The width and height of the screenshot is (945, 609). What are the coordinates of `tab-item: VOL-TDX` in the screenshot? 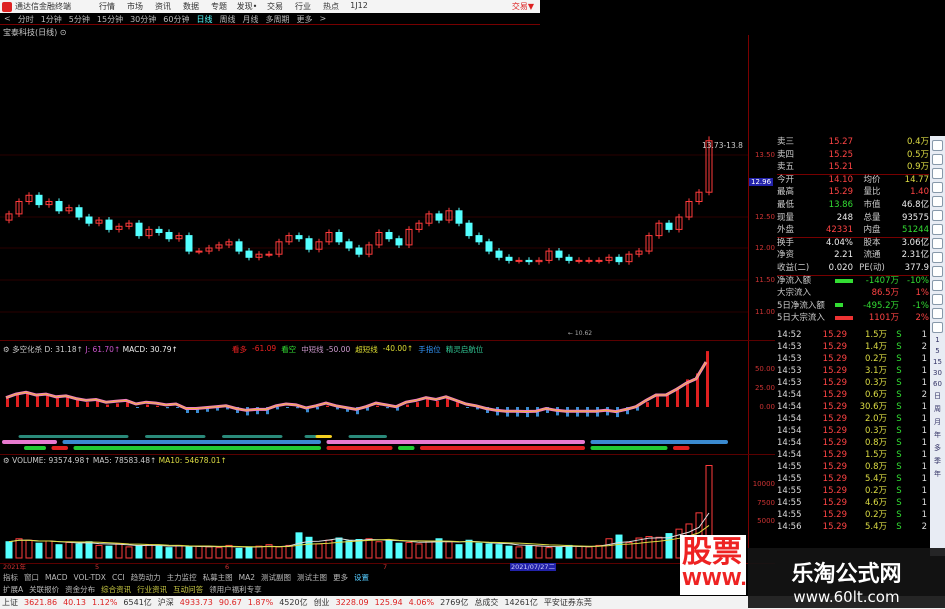 It's located at (89, 577).